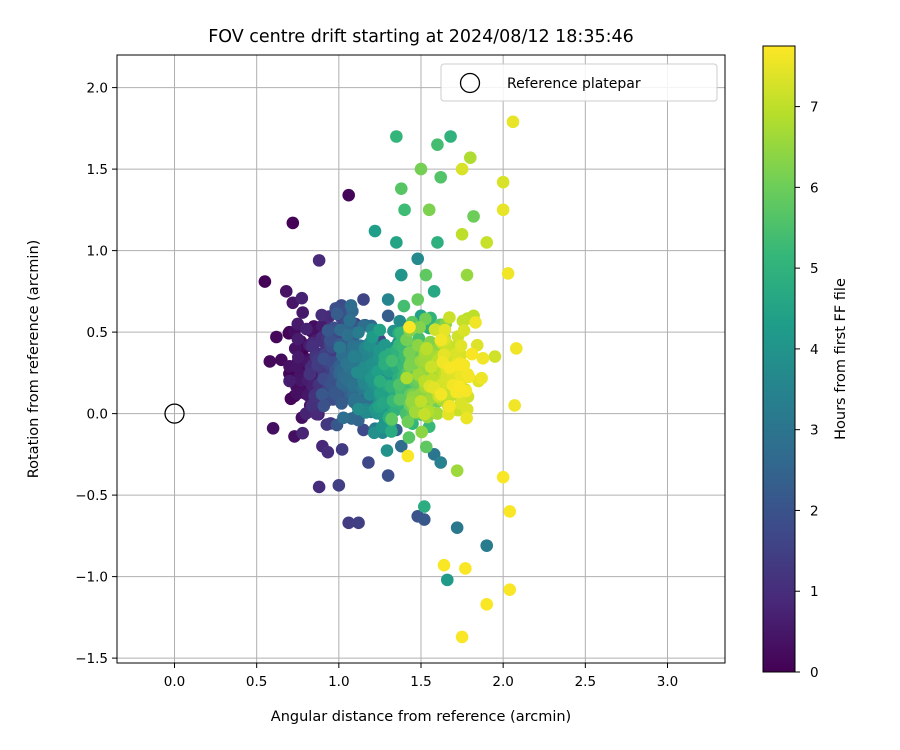  Describe the element at coordinates (779, 359) in the screenshot. I see `colorbar` at that location.